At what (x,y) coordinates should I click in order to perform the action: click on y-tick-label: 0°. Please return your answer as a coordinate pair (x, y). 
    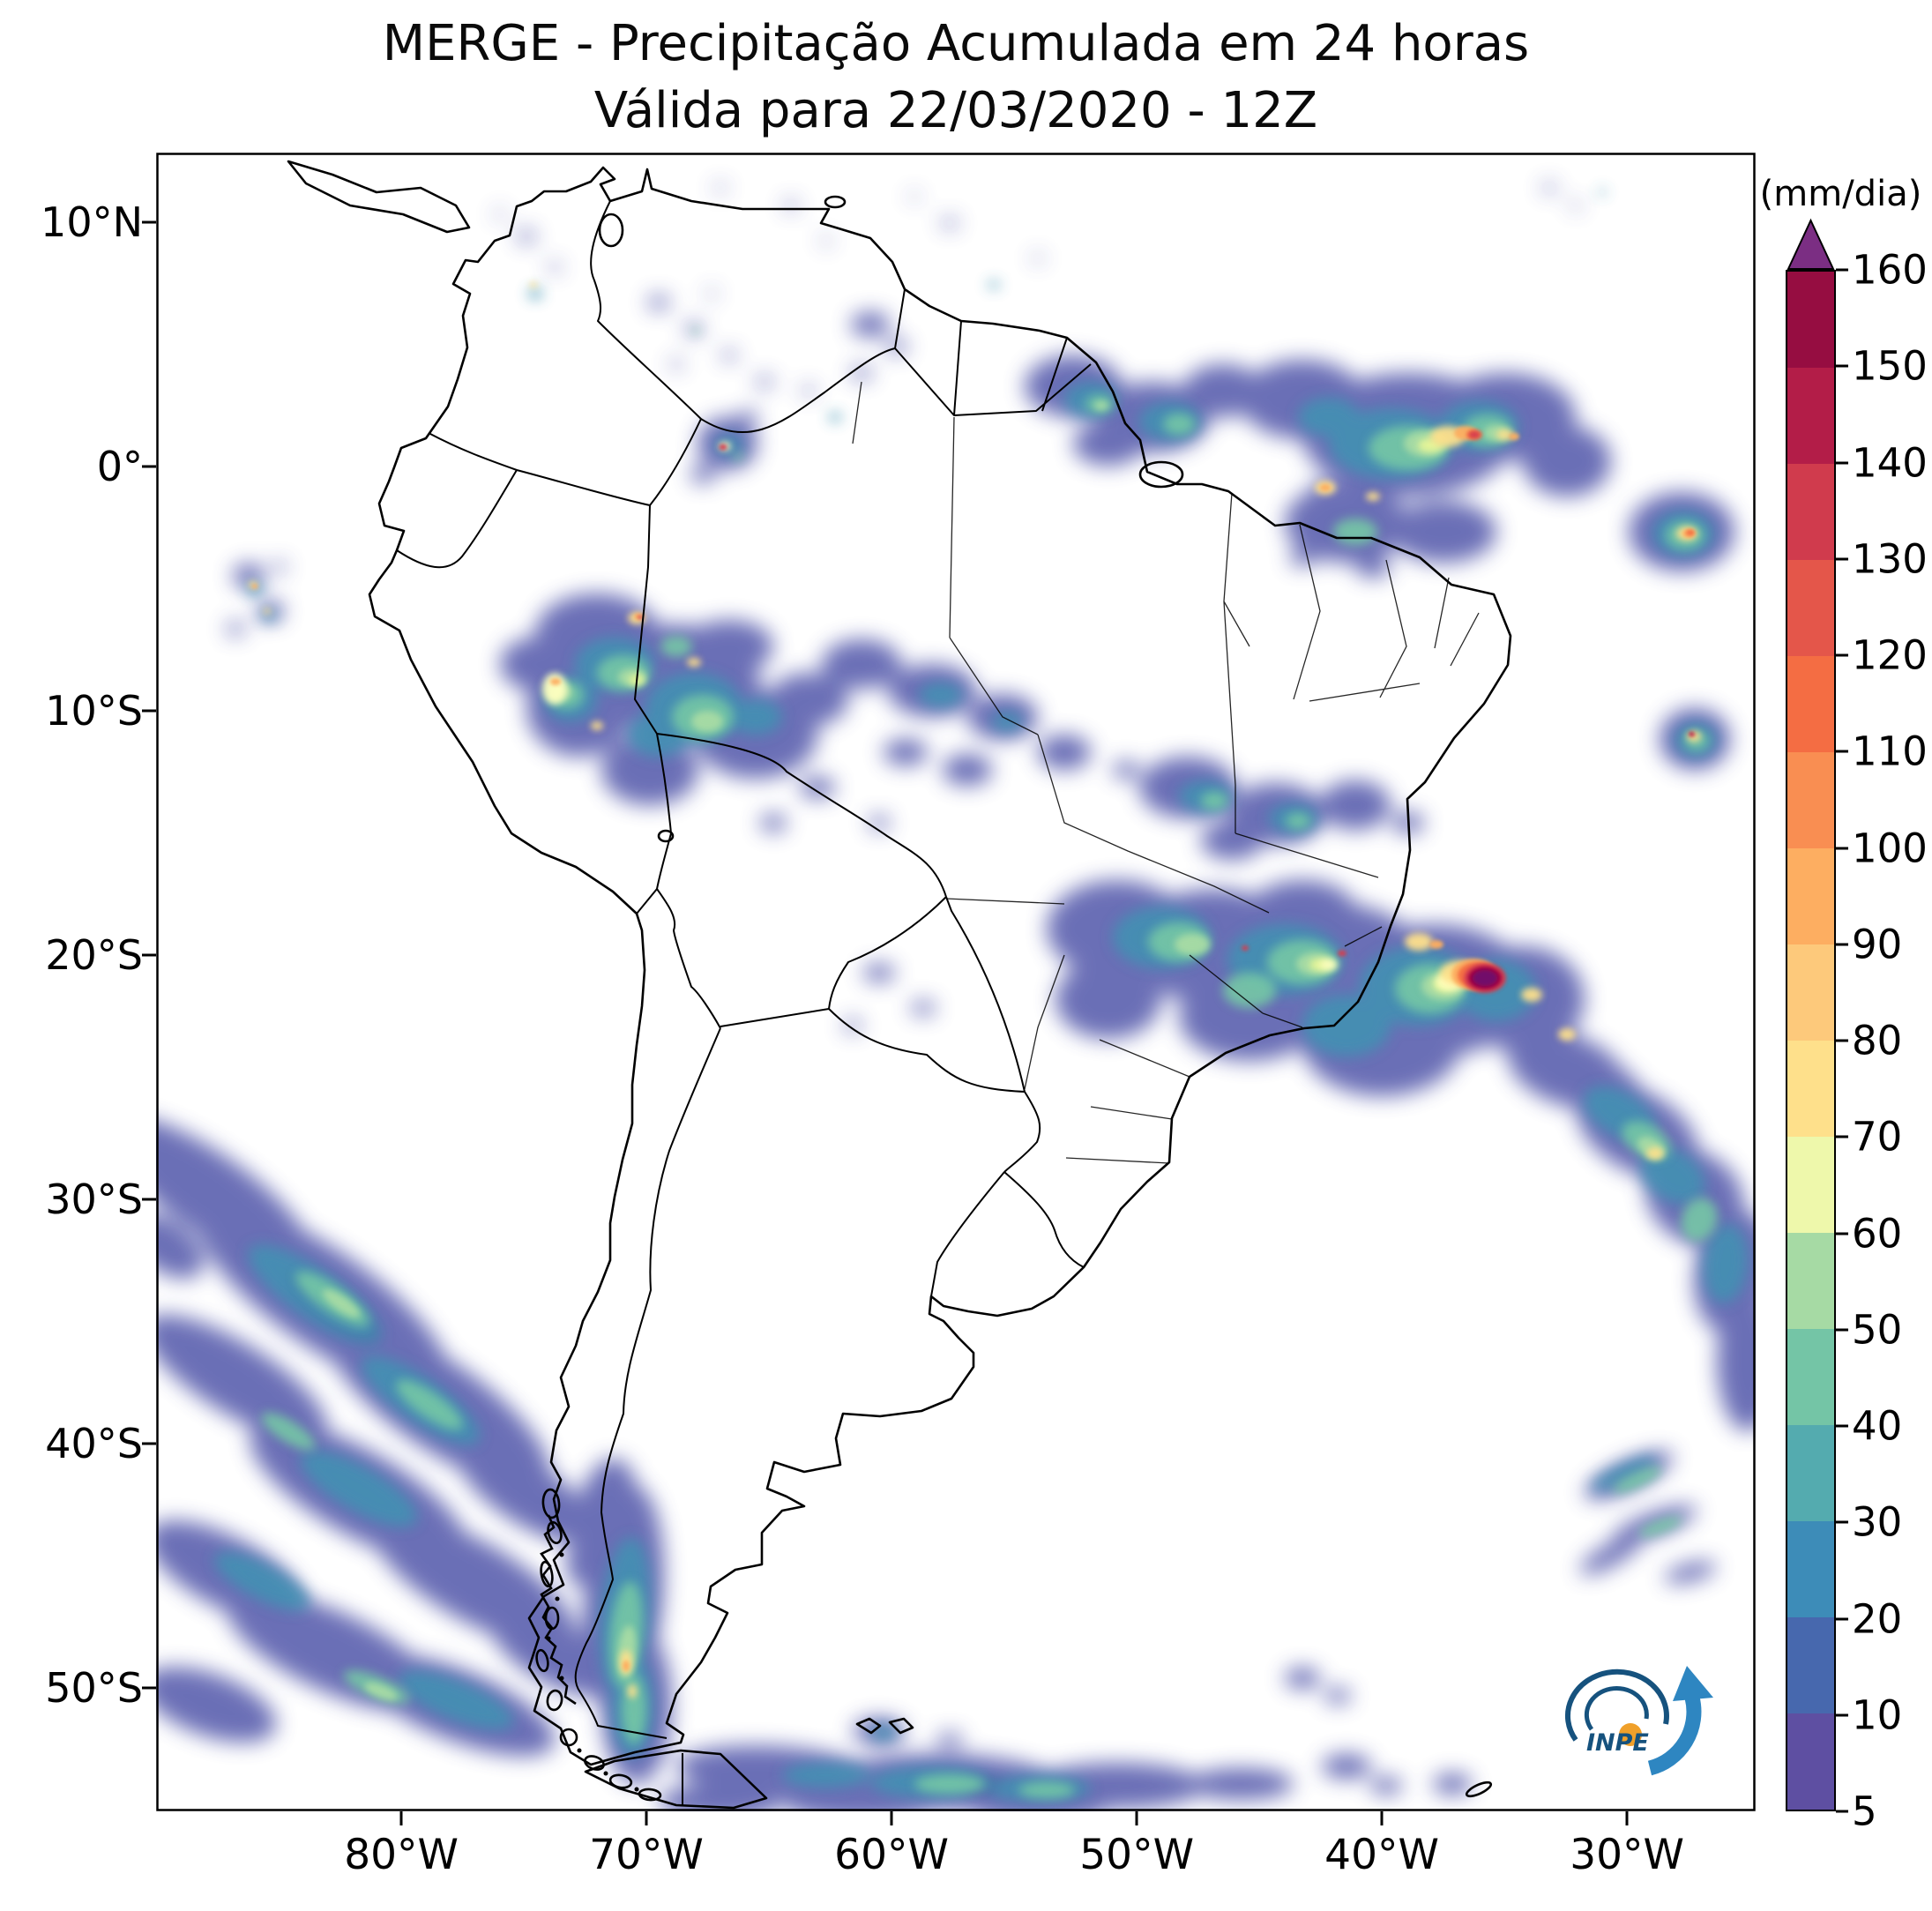
    Looking at the image, I should click on (119, 467).